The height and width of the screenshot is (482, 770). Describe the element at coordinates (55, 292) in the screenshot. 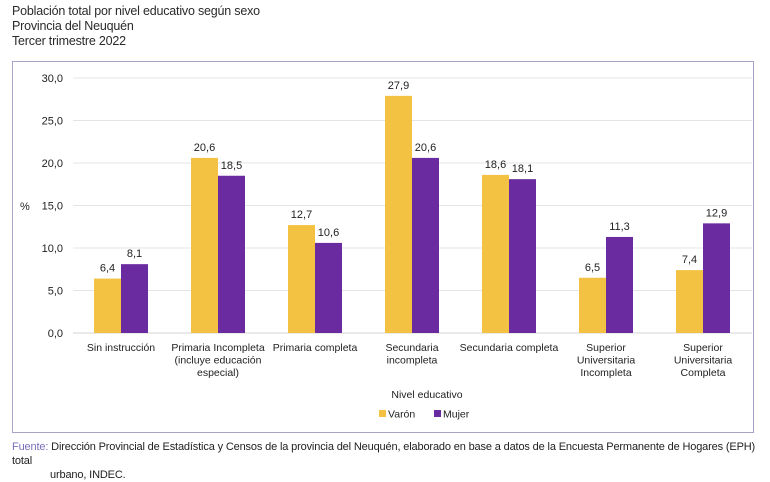

I see `y-tick-label: 5,0` at that location.